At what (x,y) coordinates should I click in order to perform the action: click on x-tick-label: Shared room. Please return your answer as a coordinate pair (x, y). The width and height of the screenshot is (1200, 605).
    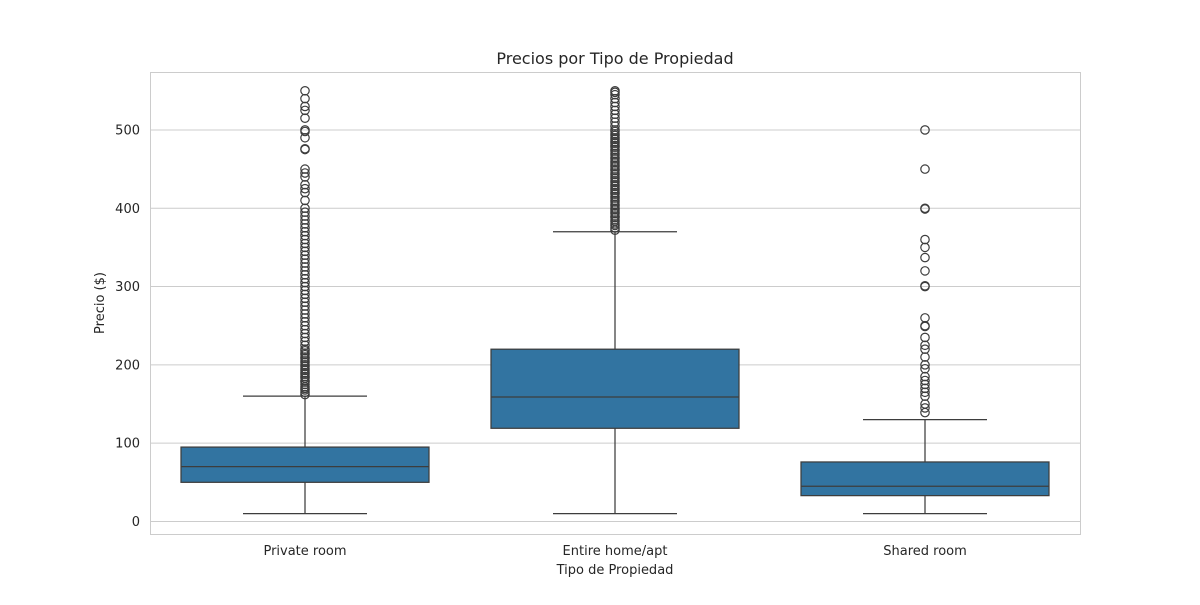
    Looking at the image, I should click on (925, 551).